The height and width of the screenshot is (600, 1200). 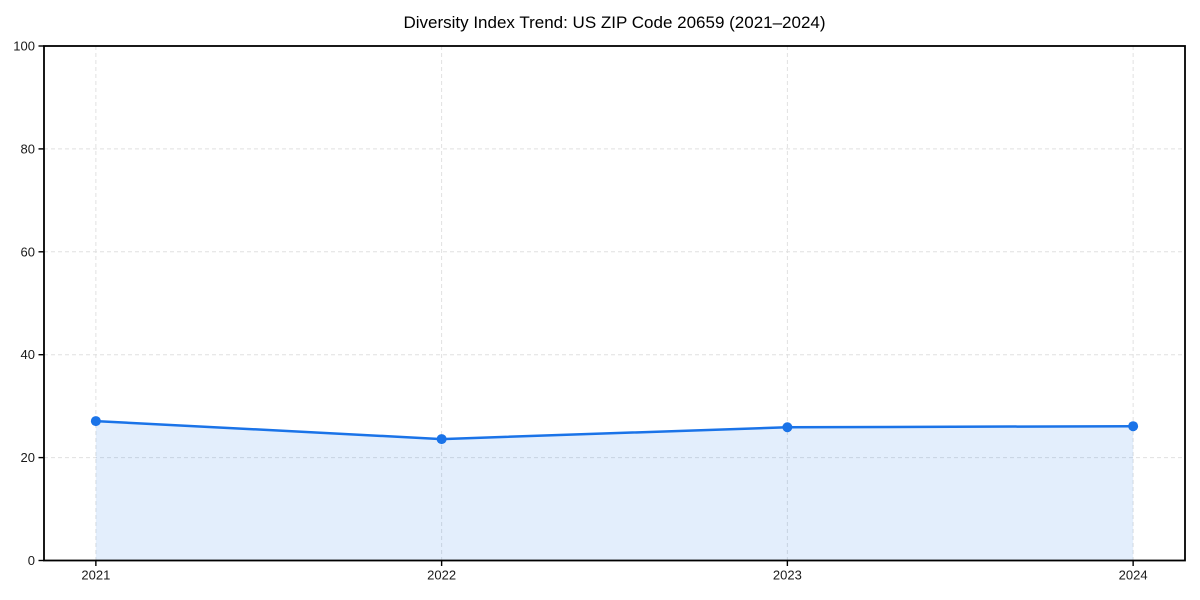 I want to click on data-point-2024, so click(x=1133, y=426).